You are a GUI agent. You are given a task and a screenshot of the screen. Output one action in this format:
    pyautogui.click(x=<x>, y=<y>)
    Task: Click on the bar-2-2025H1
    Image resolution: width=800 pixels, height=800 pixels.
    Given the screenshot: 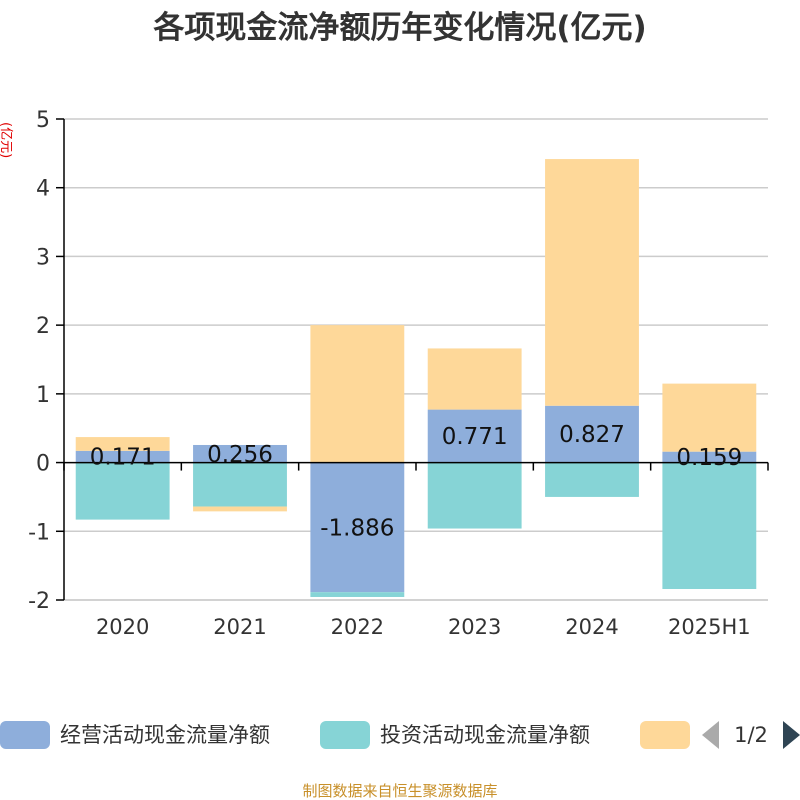 What is the action you would take?
    pyautogui.click(x=709, y=526)
    